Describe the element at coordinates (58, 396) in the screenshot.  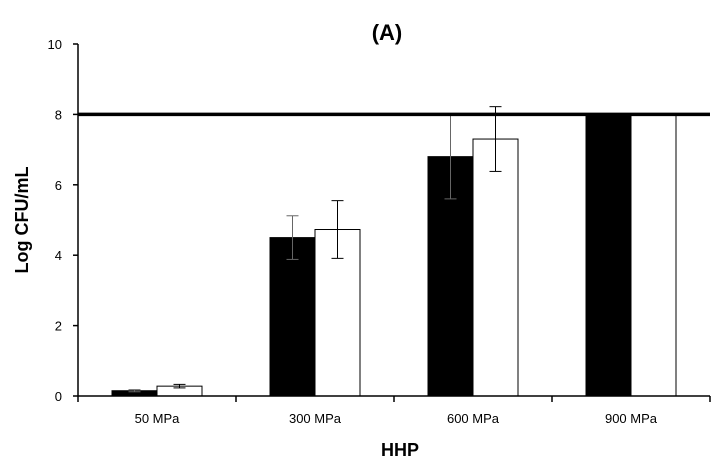
I see `y-tick-label: 0` at that location.